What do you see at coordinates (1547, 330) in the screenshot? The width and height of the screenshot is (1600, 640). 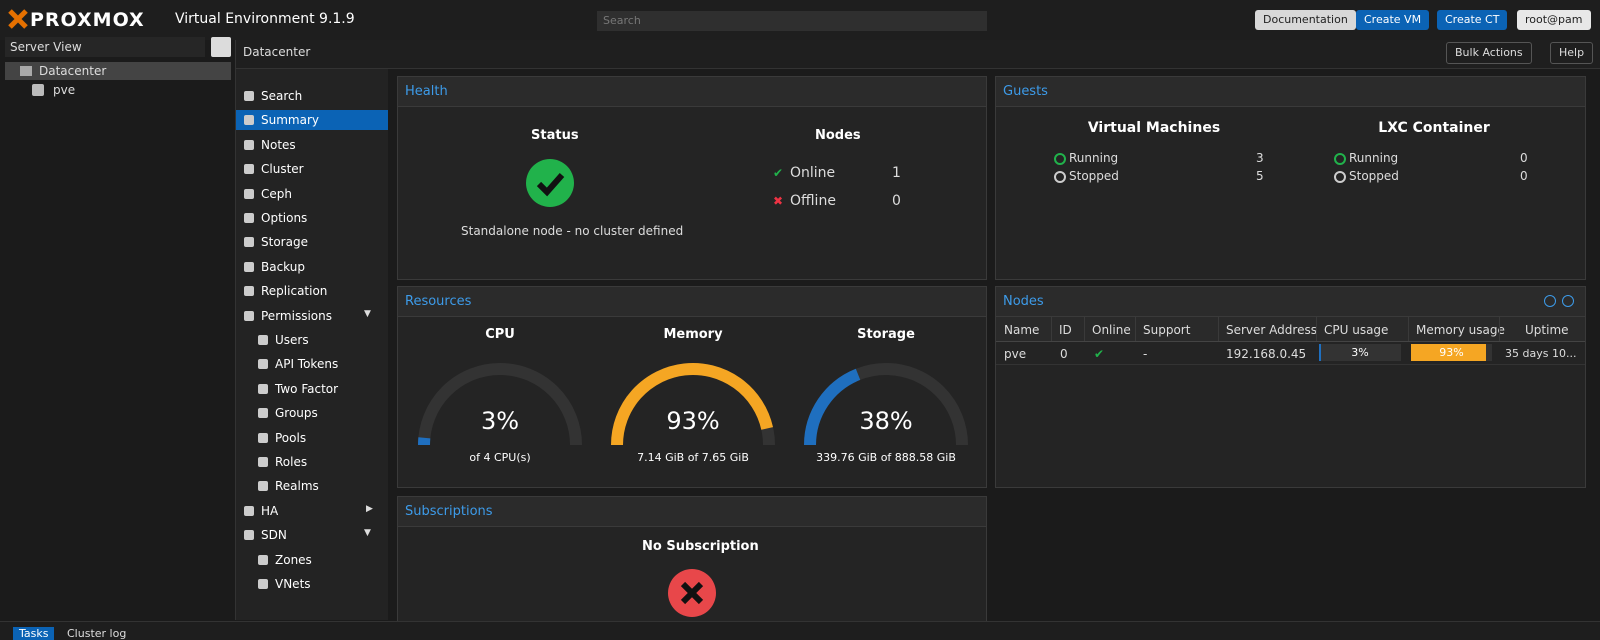 I see `column-header: Uptime` at bounding box center [1547, 330].